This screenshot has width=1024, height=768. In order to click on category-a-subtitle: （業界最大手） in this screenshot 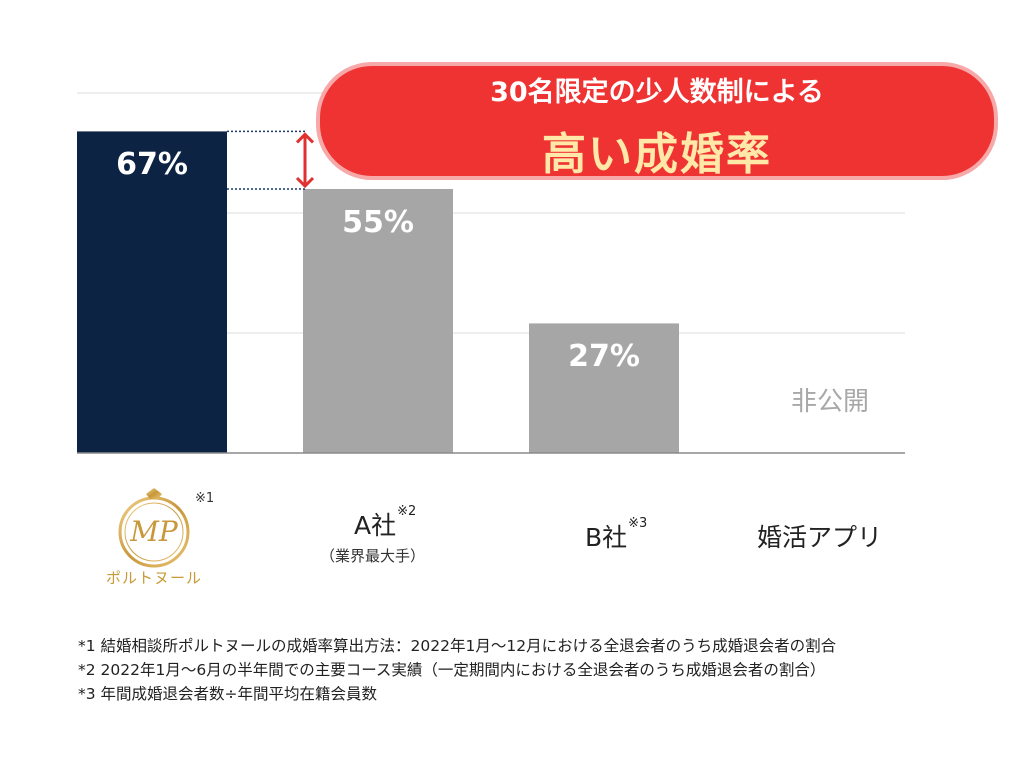, I will do `click(373, 556)`.